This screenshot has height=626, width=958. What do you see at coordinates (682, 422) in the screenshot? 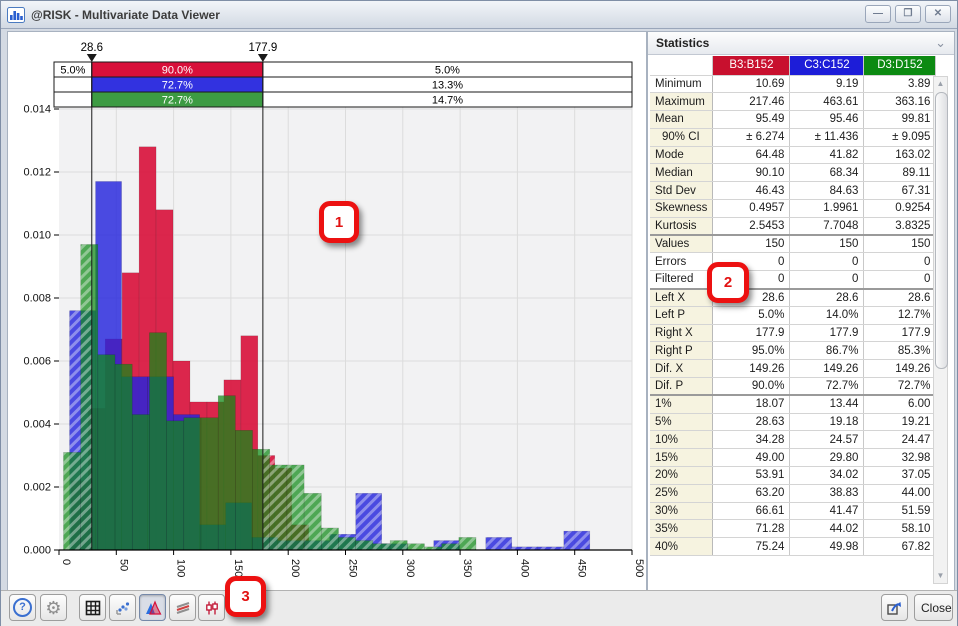
I see `stat-label: 5%` at bounding box center [682, 422].